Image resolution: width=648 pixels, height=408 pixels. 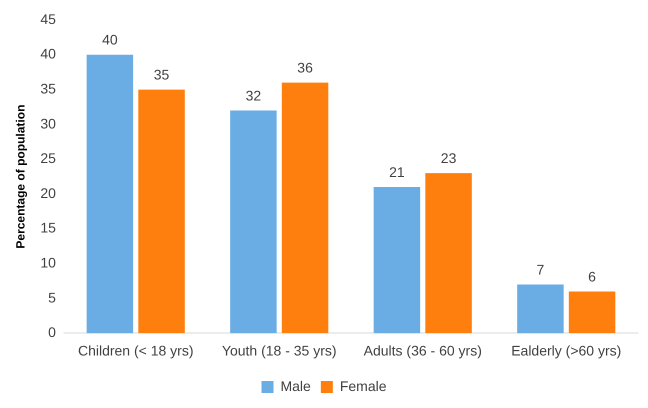 I want to click on data-label: 32, so click(x=254, y=95).